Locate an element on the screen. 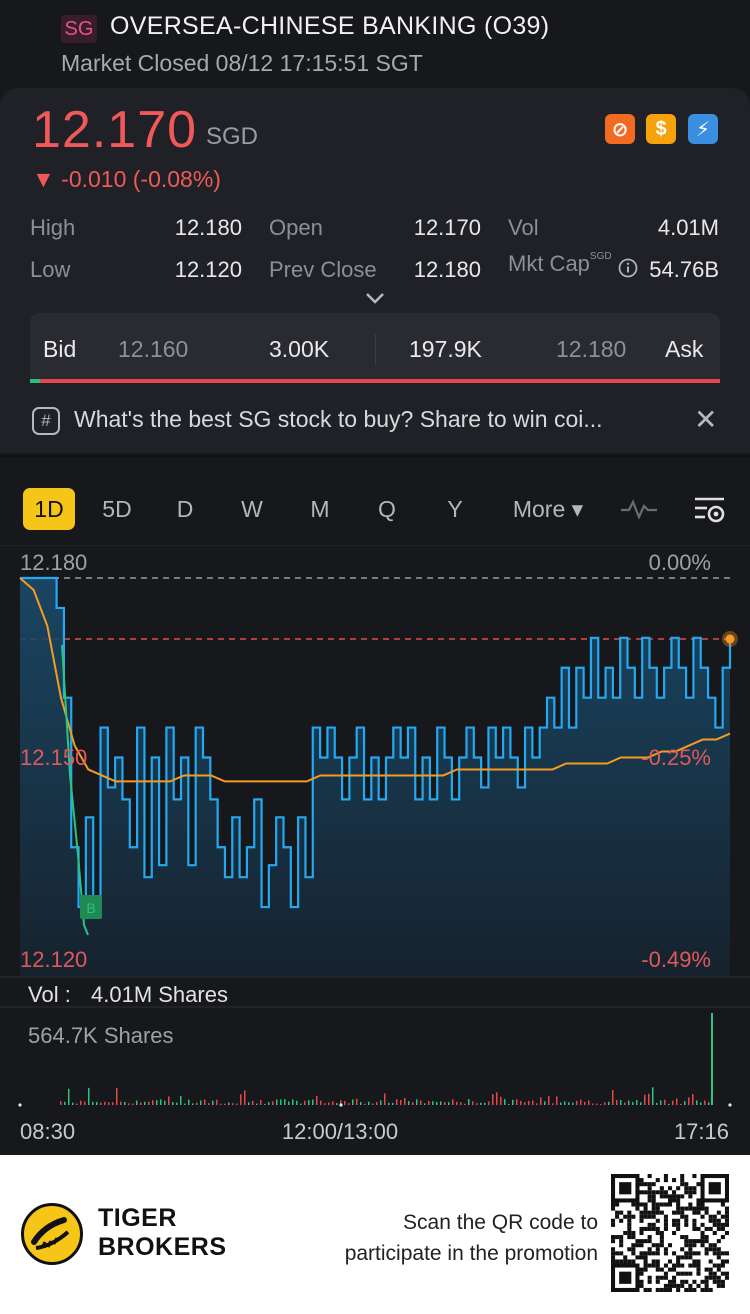 Image resolution: width=750 pixels, height=1314 pixels. market-badge: SG is located at coordinates (79, 29).